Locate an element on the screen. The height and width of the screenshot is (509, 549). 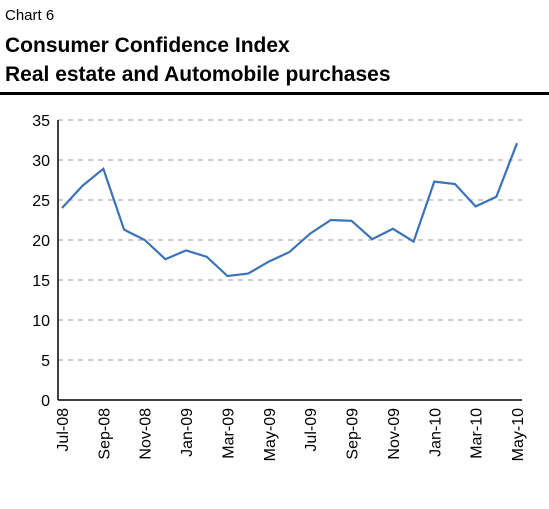
y-tick-label: 20 is located at coordinates (41, 241).